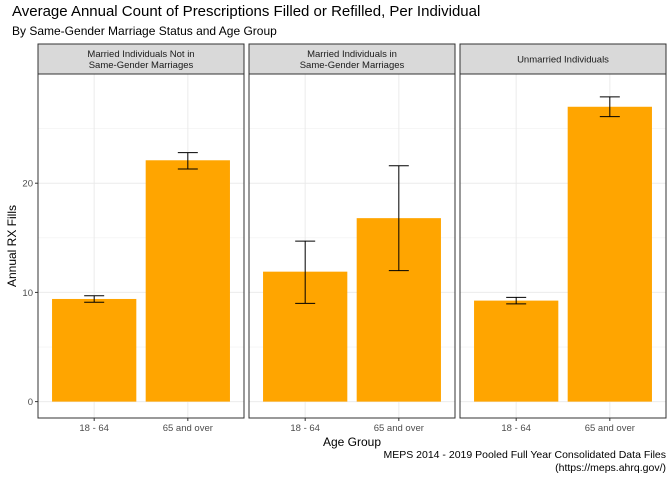  Describe the element at coordinates (610, 468) in the screenshot. I see `caption-line-2: (https://meps.ahrq.gov/)` at that location.